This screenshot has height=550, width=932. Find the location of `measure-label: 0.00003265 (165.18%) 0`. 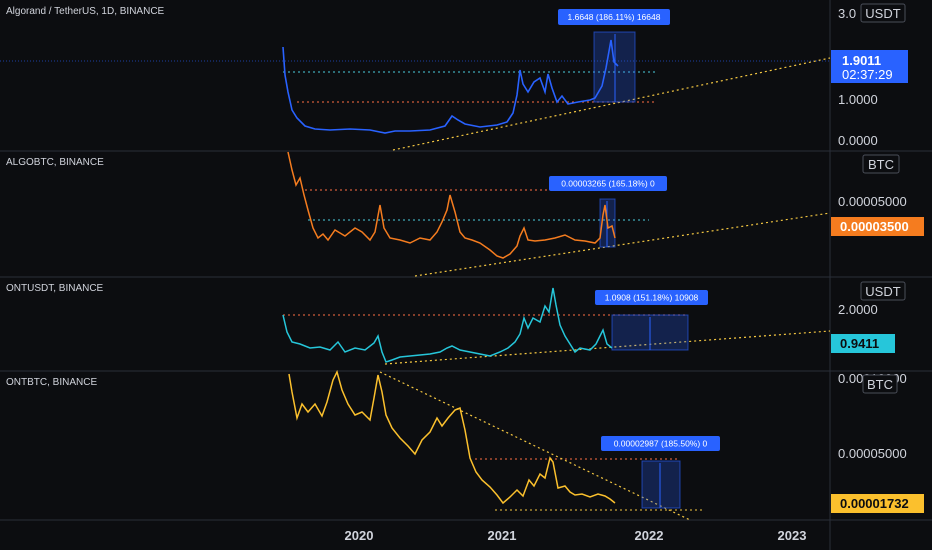

measure-label: 0.00003265 (165.18%) 0 is located at coordinates (608, 184).